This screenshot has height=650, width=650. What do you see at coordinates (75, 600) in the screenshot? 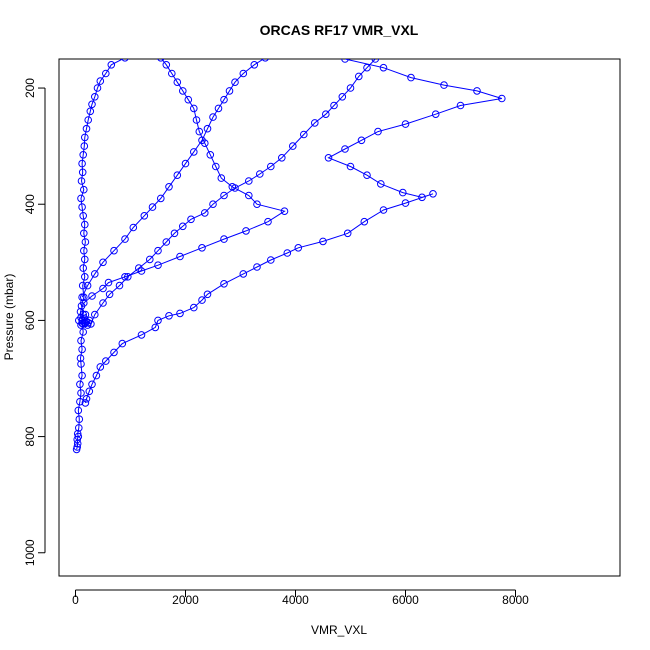
I see `x-tick-label: 0` at bounding box center [75, 600].